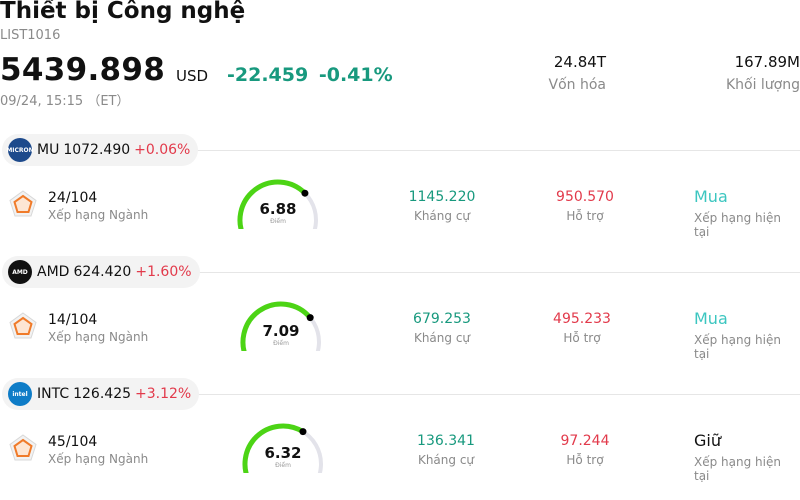  What do you see at coordinates (97, 150) in the screenshot?
I see `stock-price: 1072.490` at bounding box center [97, 150].